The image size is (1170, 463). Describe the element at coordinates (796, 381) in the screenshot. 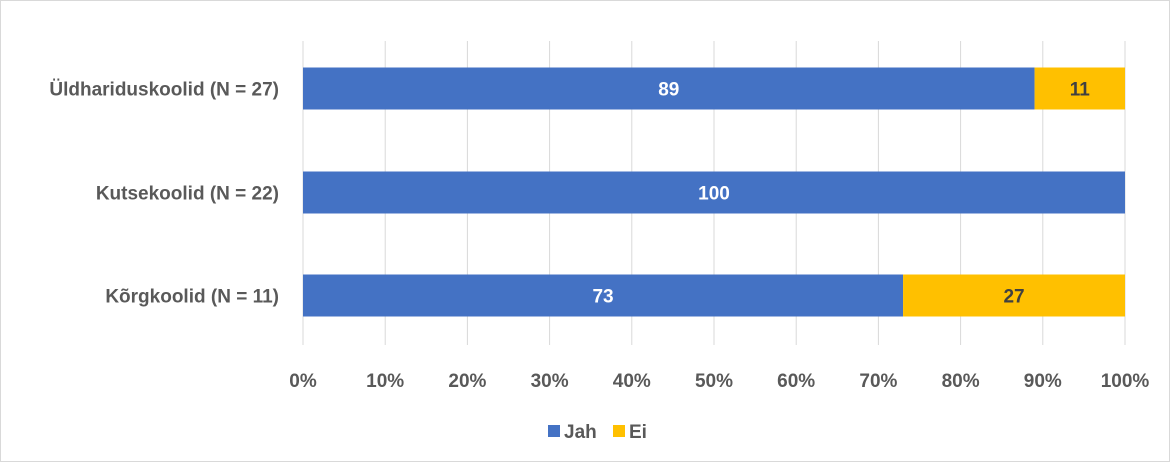

I see `x-tick-label: 60%` at that location.